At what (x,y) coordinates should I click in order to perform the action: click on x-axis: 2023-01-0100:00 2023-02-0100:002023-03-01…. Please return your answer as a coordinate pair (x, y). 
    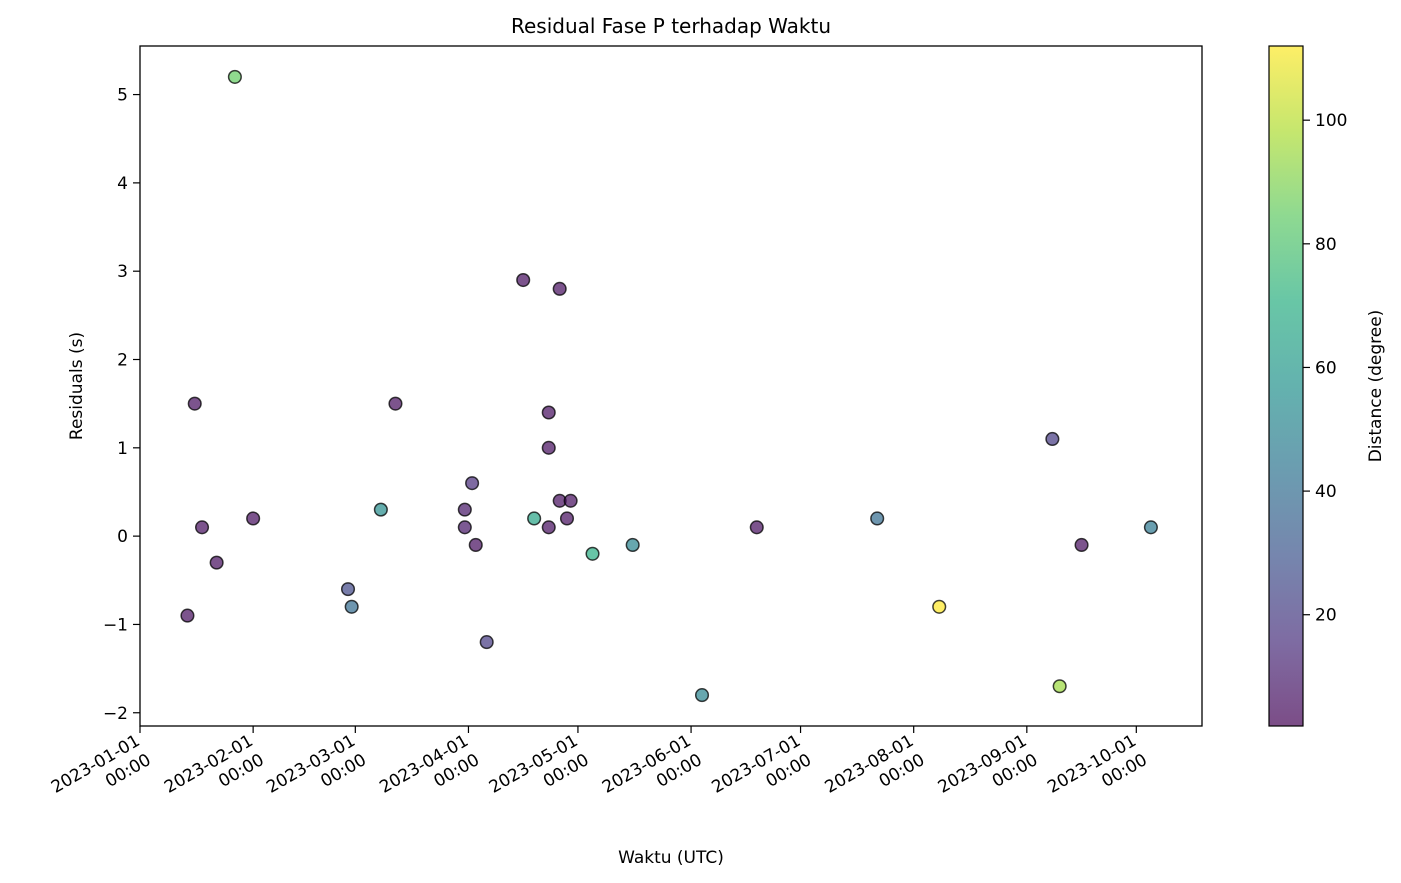
    Looking at the image, I should click on (599, 771).